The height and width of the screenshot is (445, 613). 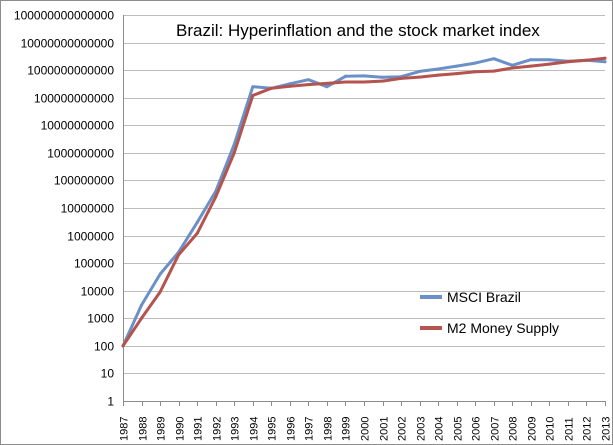 I want to click on x-tick-label: 2006, so click(x=477, y=429).